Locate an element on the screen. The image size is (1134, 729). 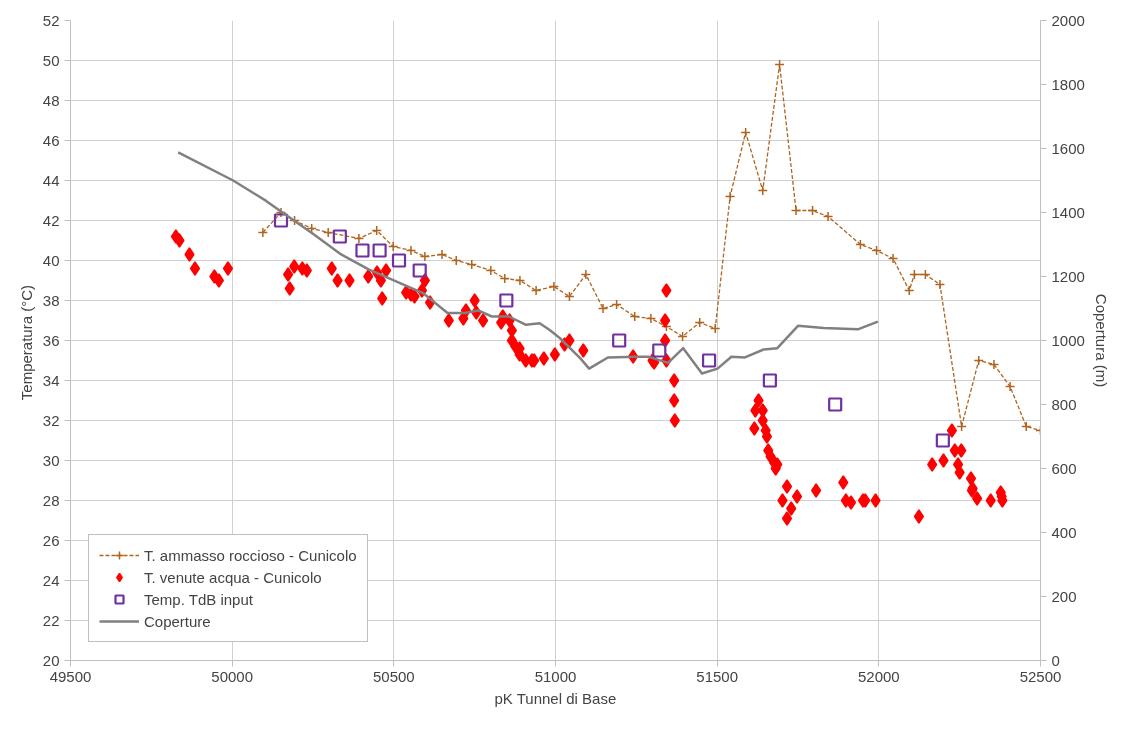
x-axis-title: pK Tunnel di Base is located at coordinates (555, 698).